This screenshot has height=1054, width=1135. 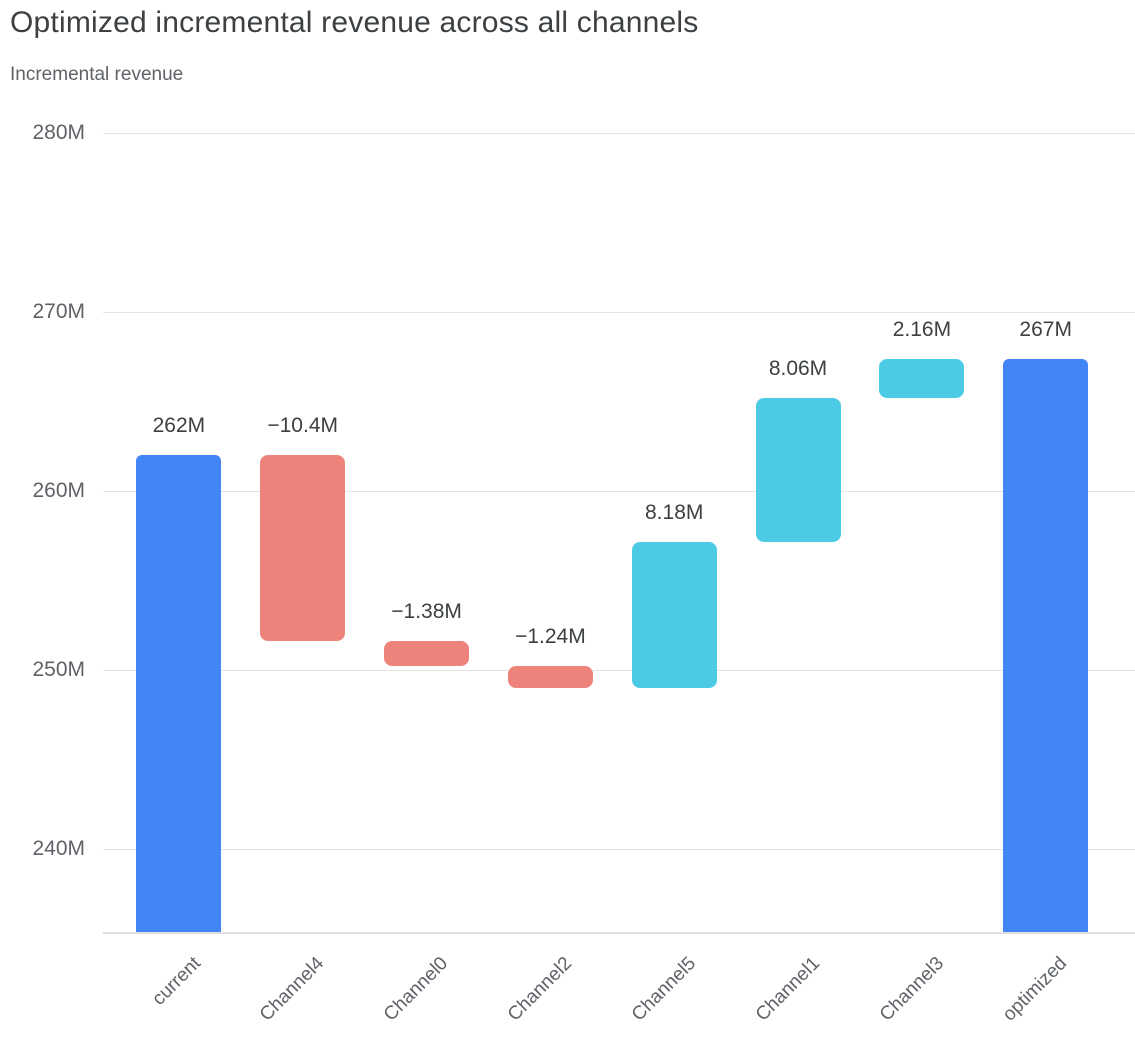 I want to click on waterfall-bar-current, so click(x=179, y=693).